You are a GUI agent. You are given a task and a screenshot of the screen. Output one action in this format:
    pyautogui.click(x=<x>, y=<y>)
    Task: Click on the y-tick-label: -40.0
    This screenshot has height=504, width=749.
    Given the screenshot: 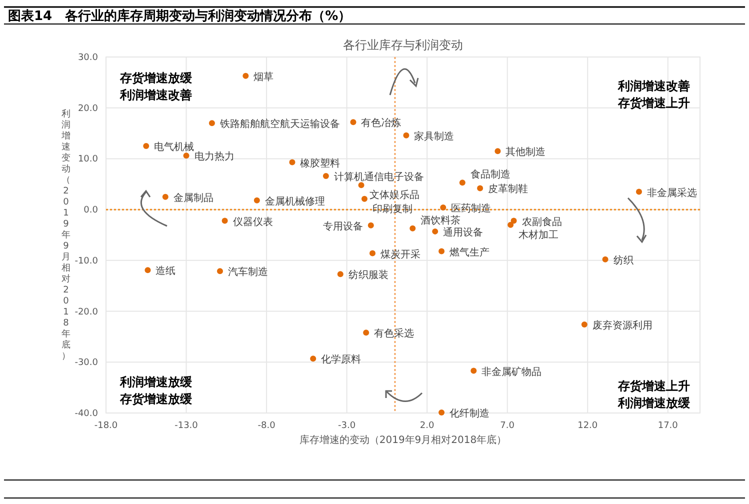 What is the action you would take?
    pyautogui.click(x=86, y=414)
    